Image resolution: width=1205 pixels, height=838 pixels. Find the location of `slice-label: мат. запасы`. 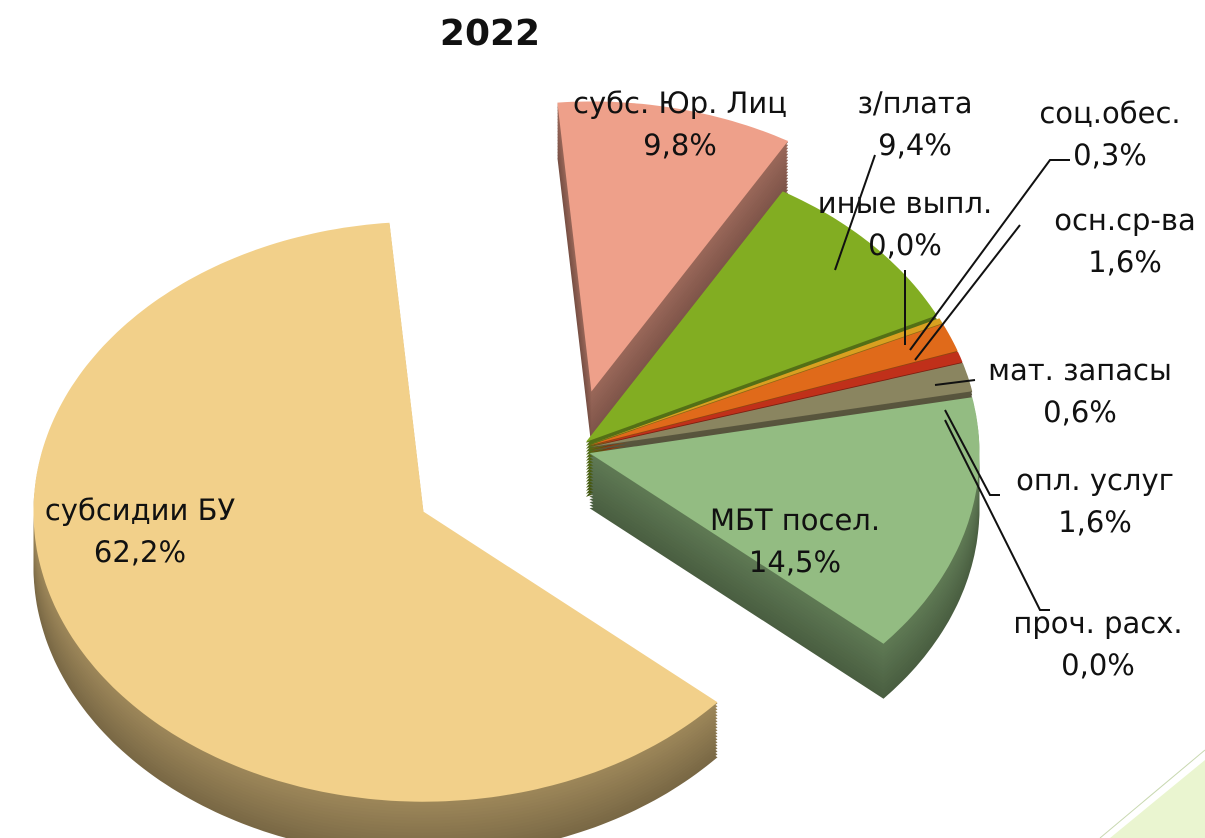

slice-label: мат. запасы is located at coordinates (1080, 370).